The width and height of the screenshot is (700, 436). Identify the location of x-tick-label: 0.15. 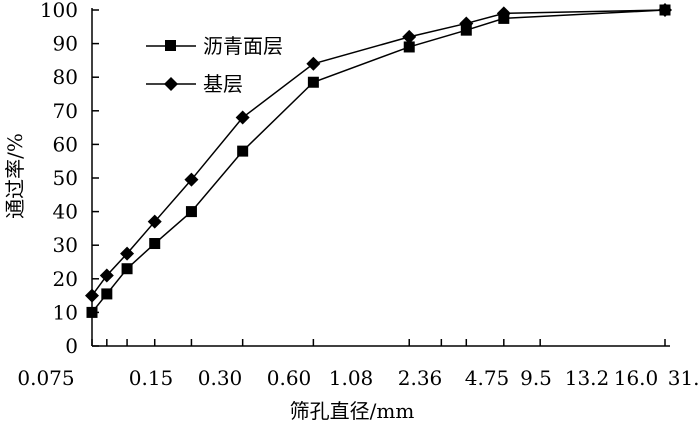
(151, 378).